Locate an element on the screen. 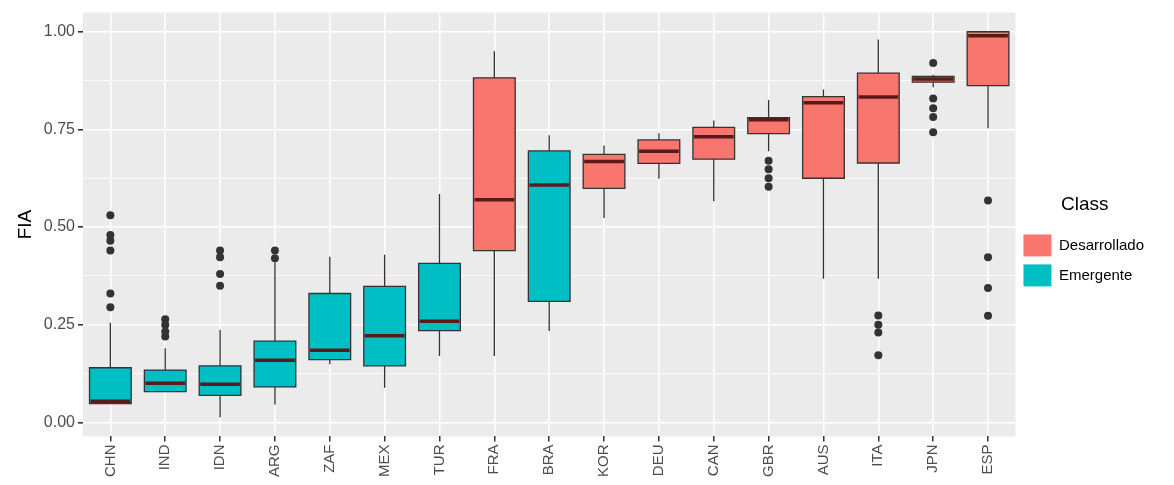 The width and height of the screenshot is (1174, 485). x-tick-label: ITA is located at coordinates (877, 455).